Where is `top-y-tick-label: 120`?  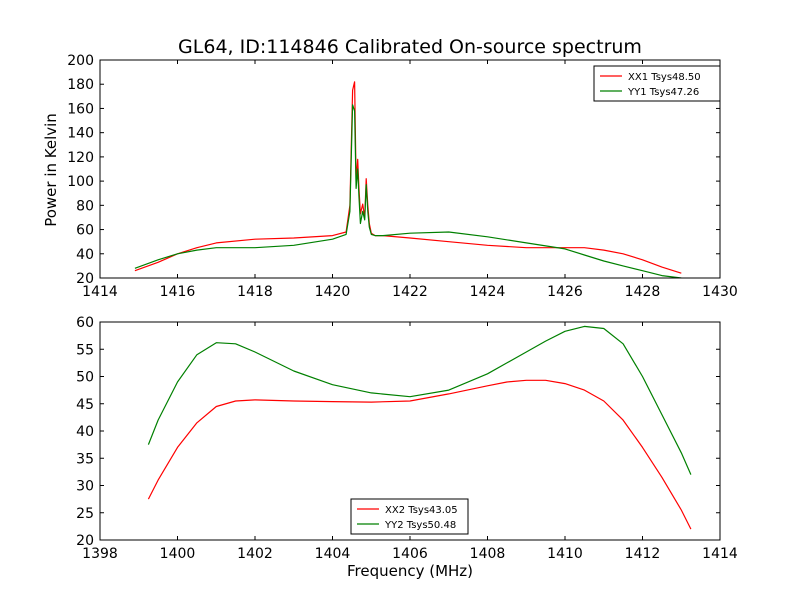
top-y-tick-label: 120 is located at coordinates (80, 158).